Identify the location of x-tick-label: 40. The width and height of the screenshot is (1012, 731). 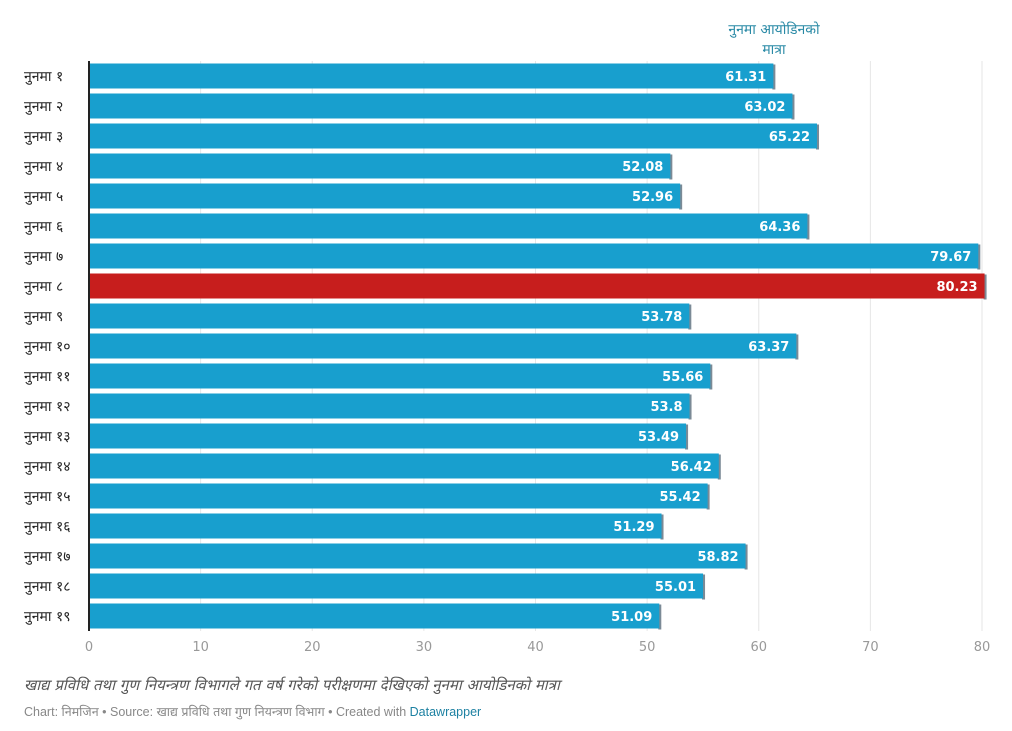
(535, 647).